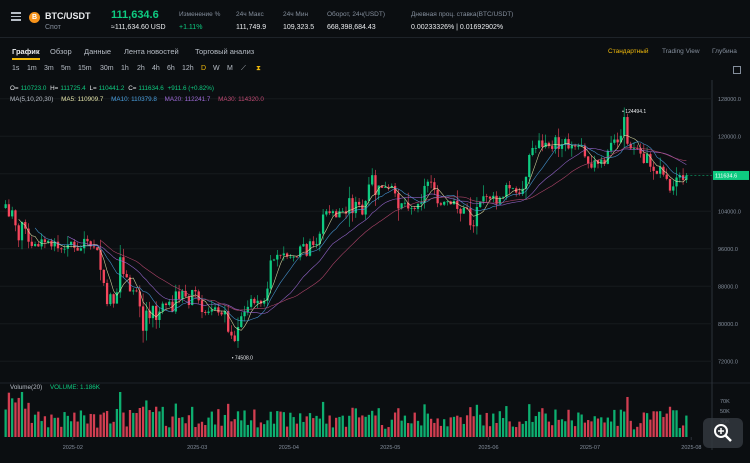  What do you see at coordinates (151, 51) in the screenshot?
I see `tab-news: Лента новостей` at bounding box center [151, 51].